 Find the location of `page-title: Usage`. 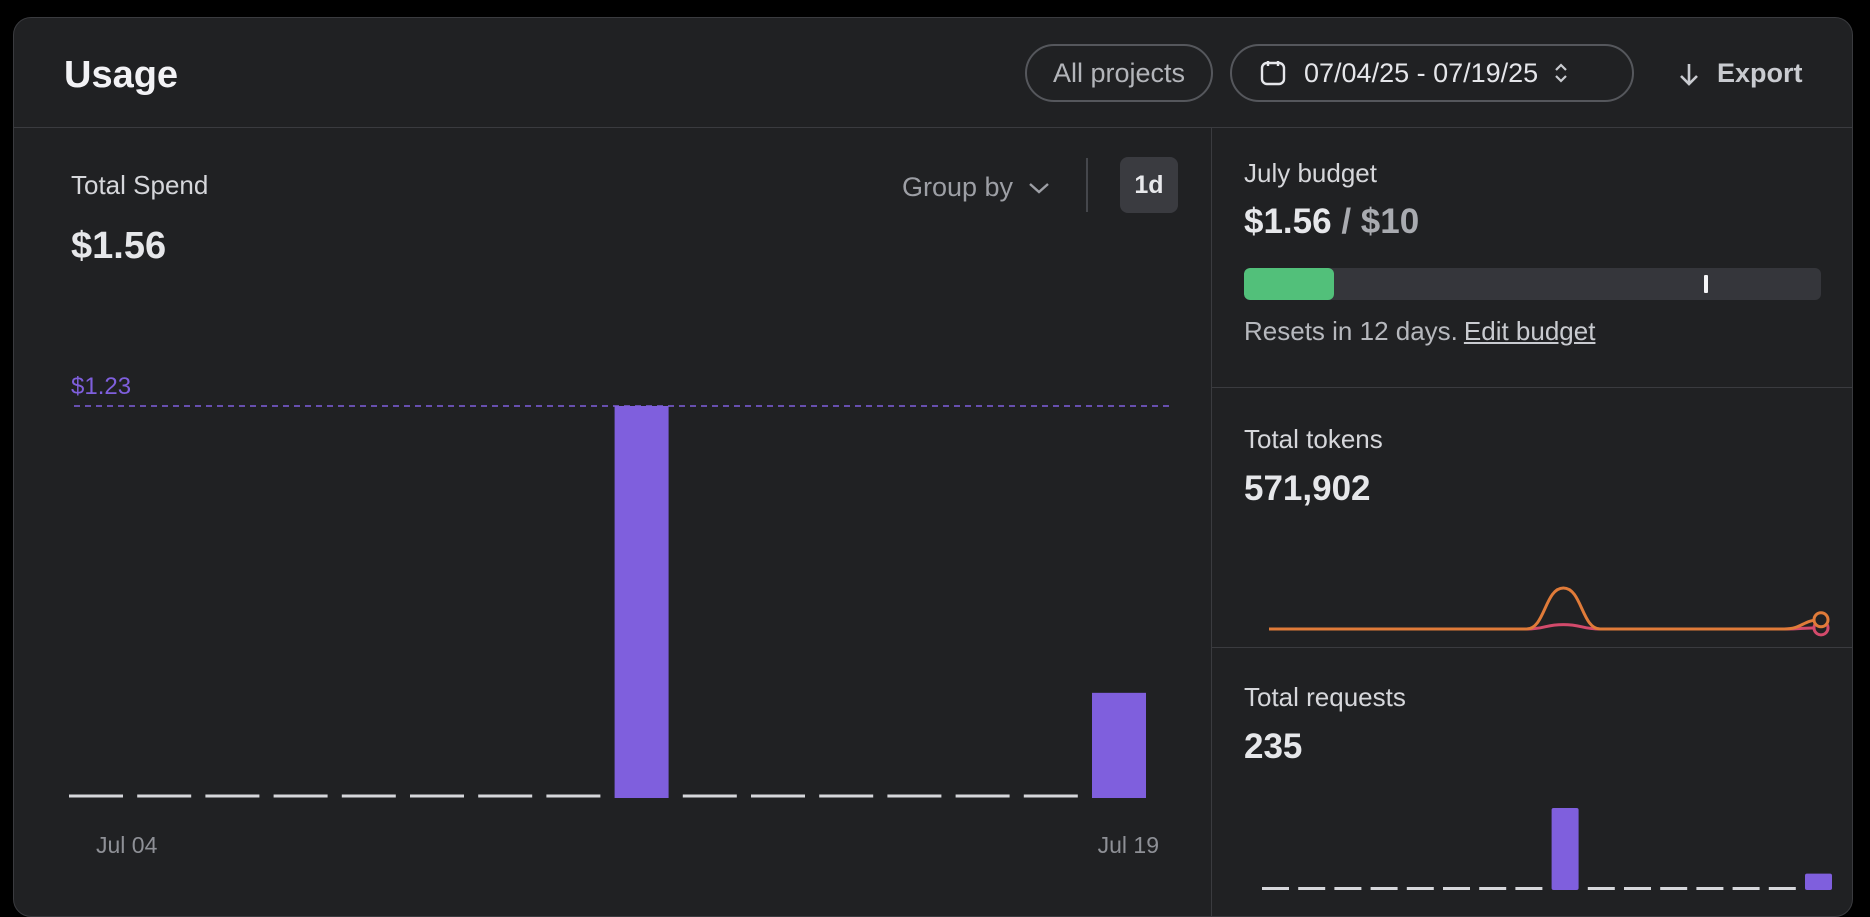

page-title: Usage is located at coordinates (121, 75).